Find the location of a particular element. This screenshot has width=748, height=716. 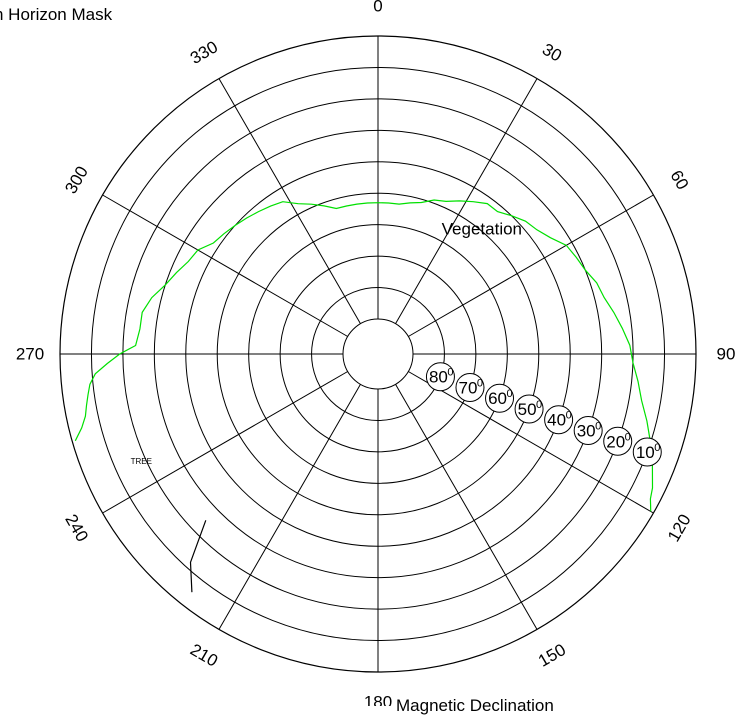

azimuth-label-150: 150 is located at coordinates (552, 655).